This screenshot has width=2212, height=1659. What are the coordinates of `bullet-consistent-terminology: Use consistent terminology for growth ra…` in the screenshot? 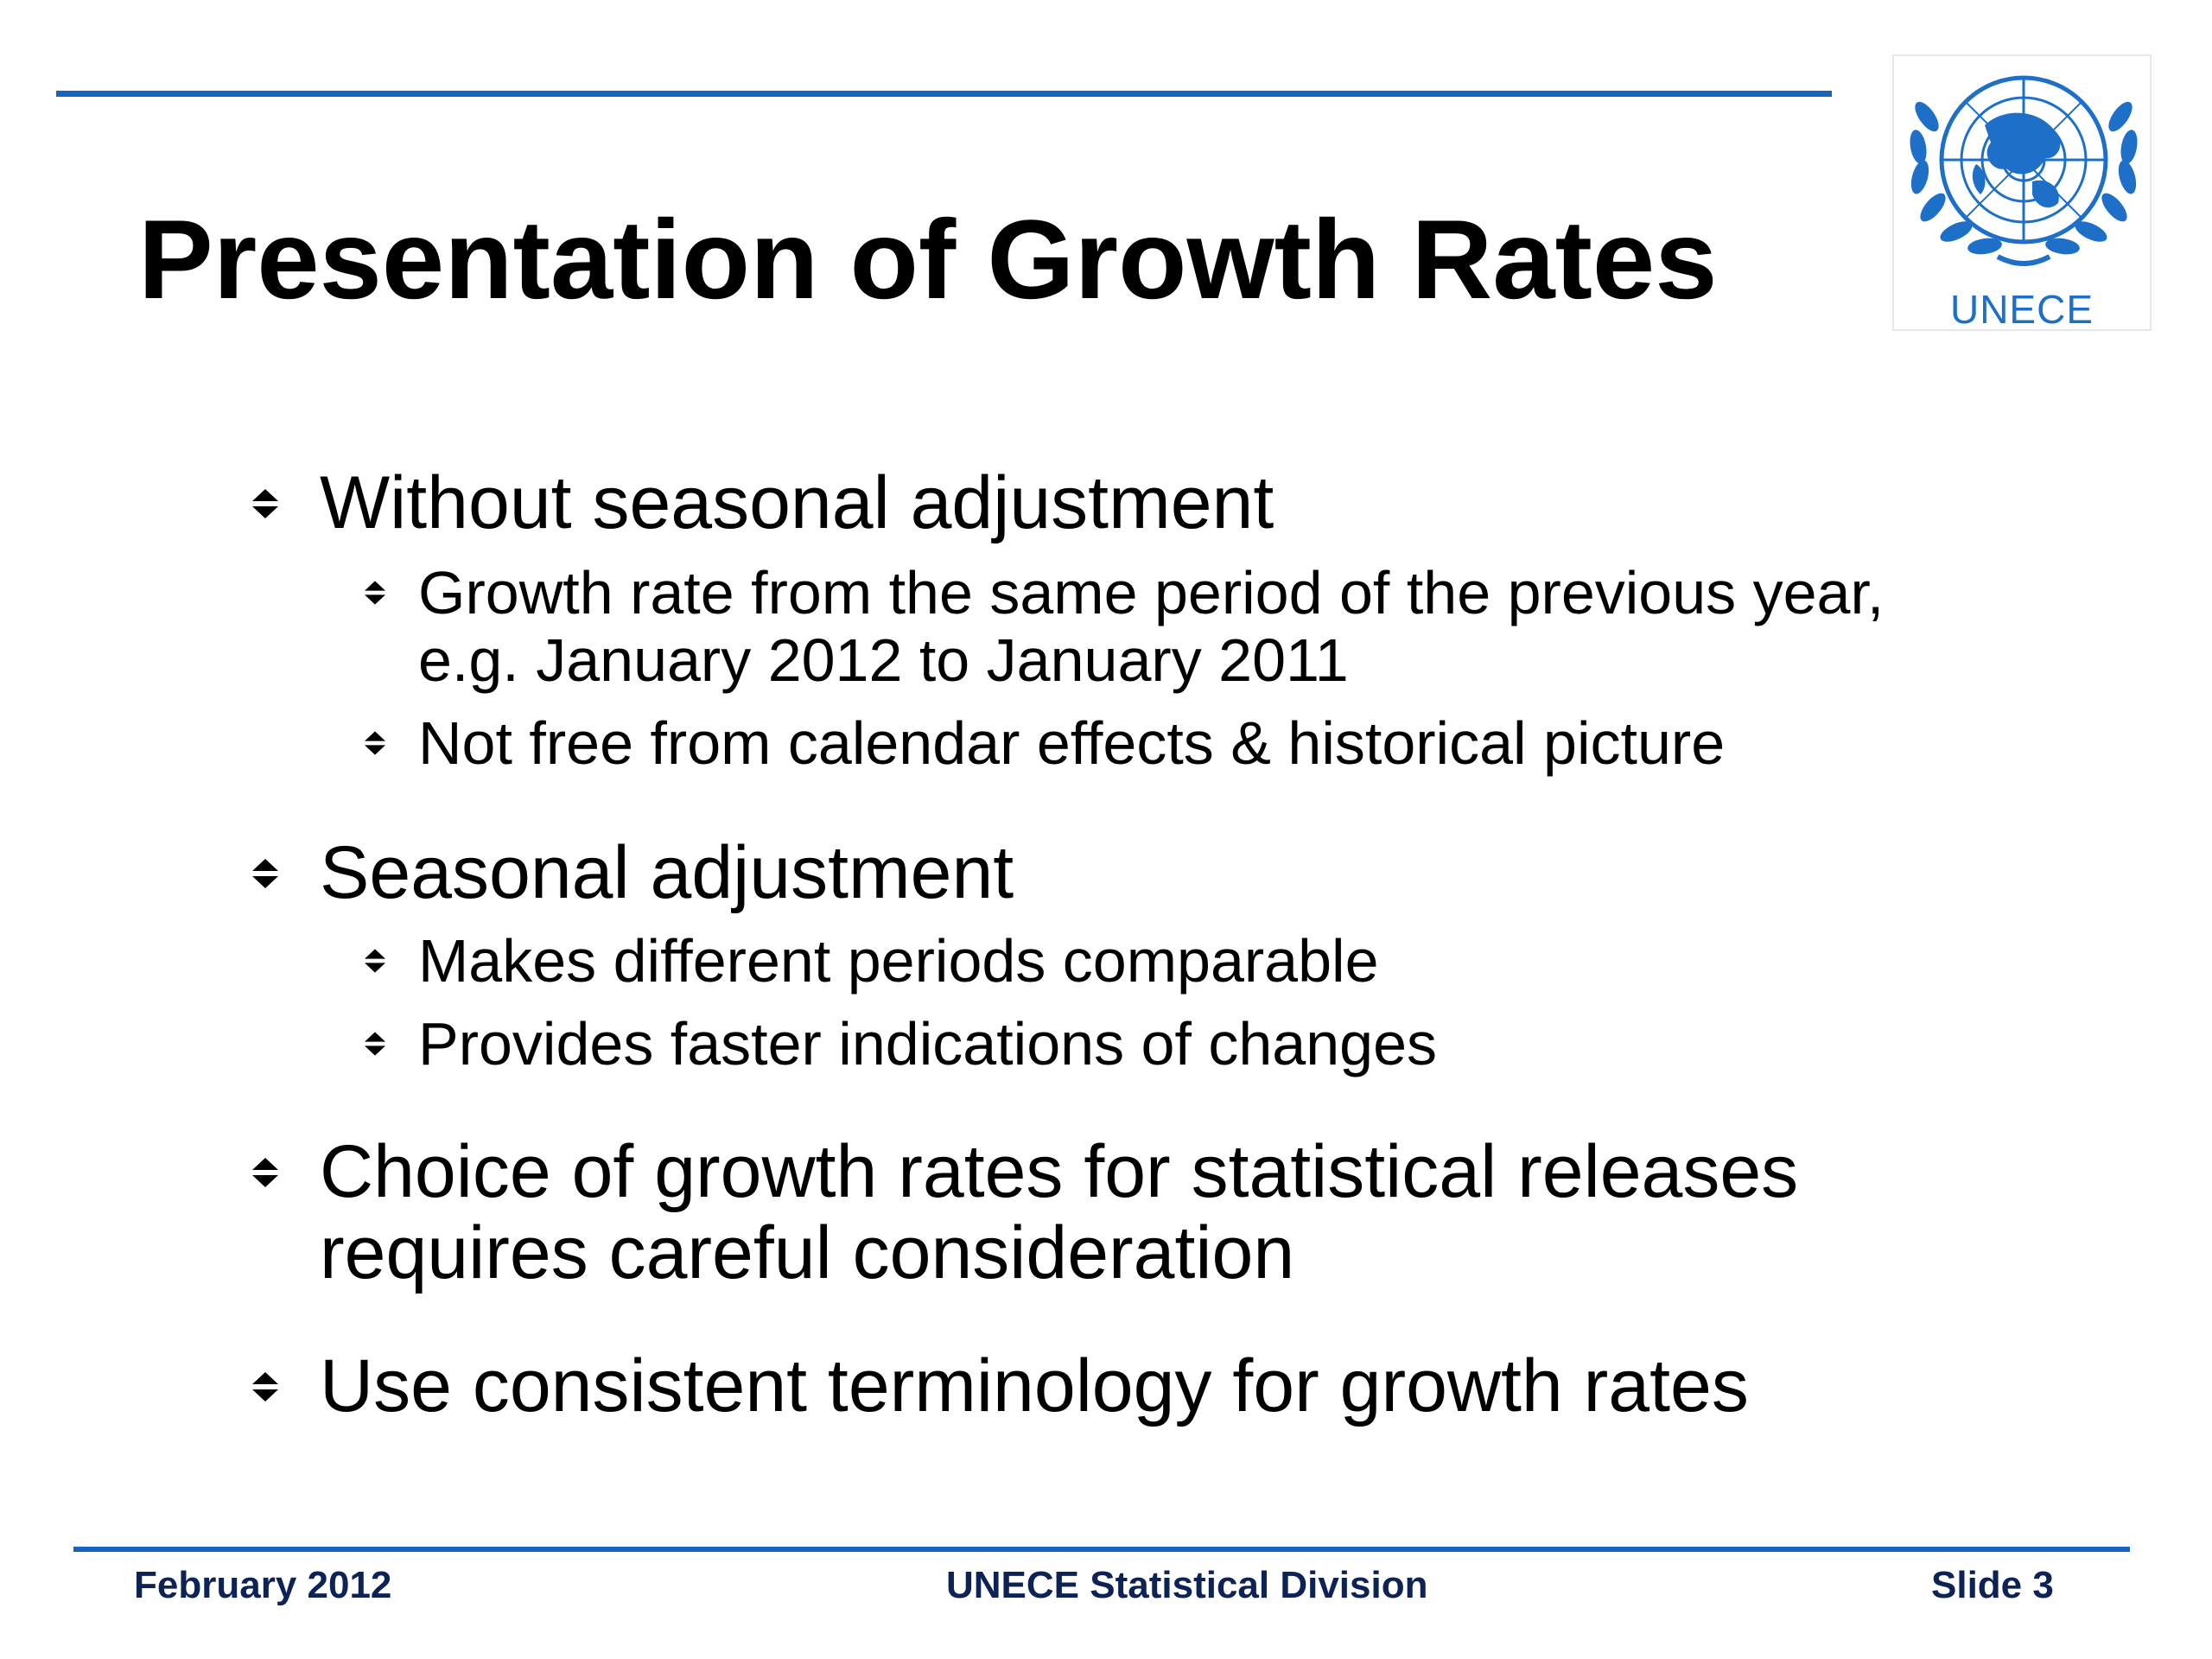 It's located at (1000, 1385).